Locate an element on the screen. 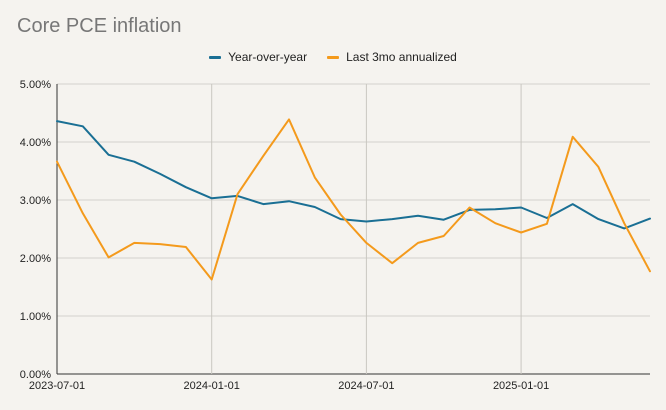 The width and height of the screenshot is (666, 410). y-tick-label: 3.00% is located at coordinates (35, 201).